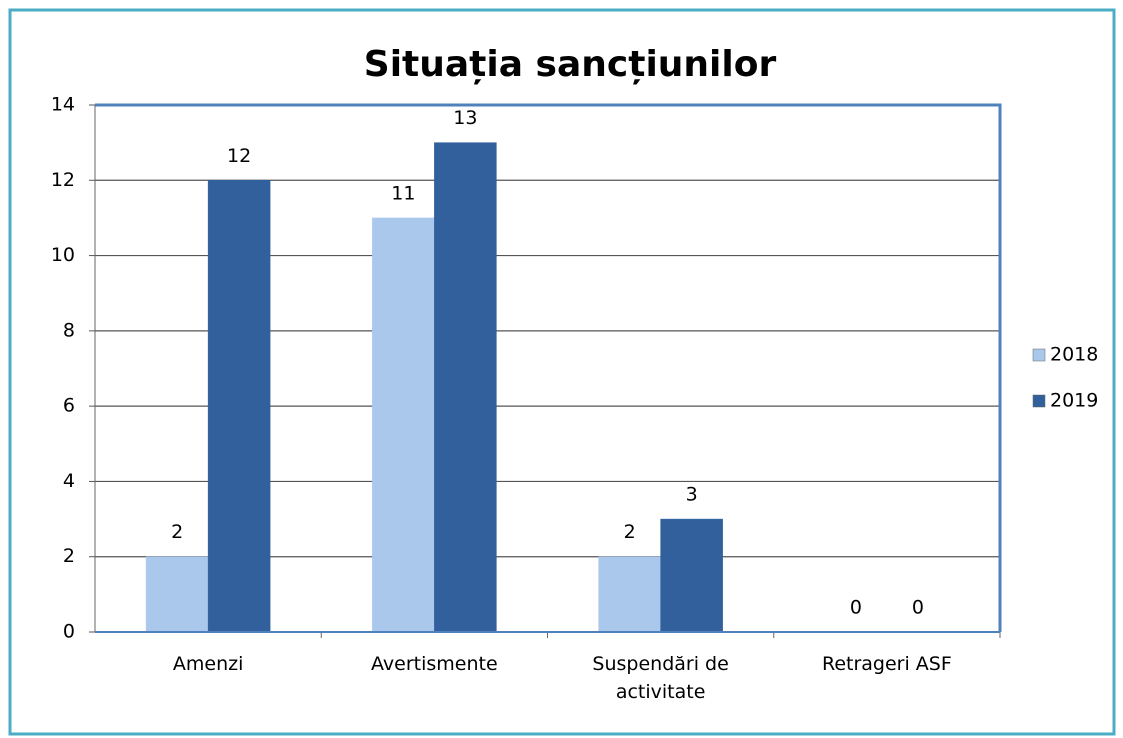  Describe the element at coordinates (63, 180) in the screenshot. I see `y-tick-label: 12` at that location.